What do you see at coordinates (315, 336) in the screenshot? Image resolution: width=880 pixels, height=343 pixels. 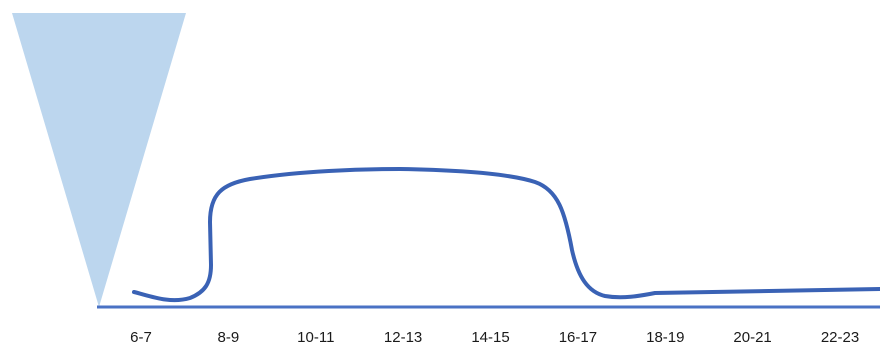 I see `x-tick-label: 10-11` at bounding box center [315, 336].